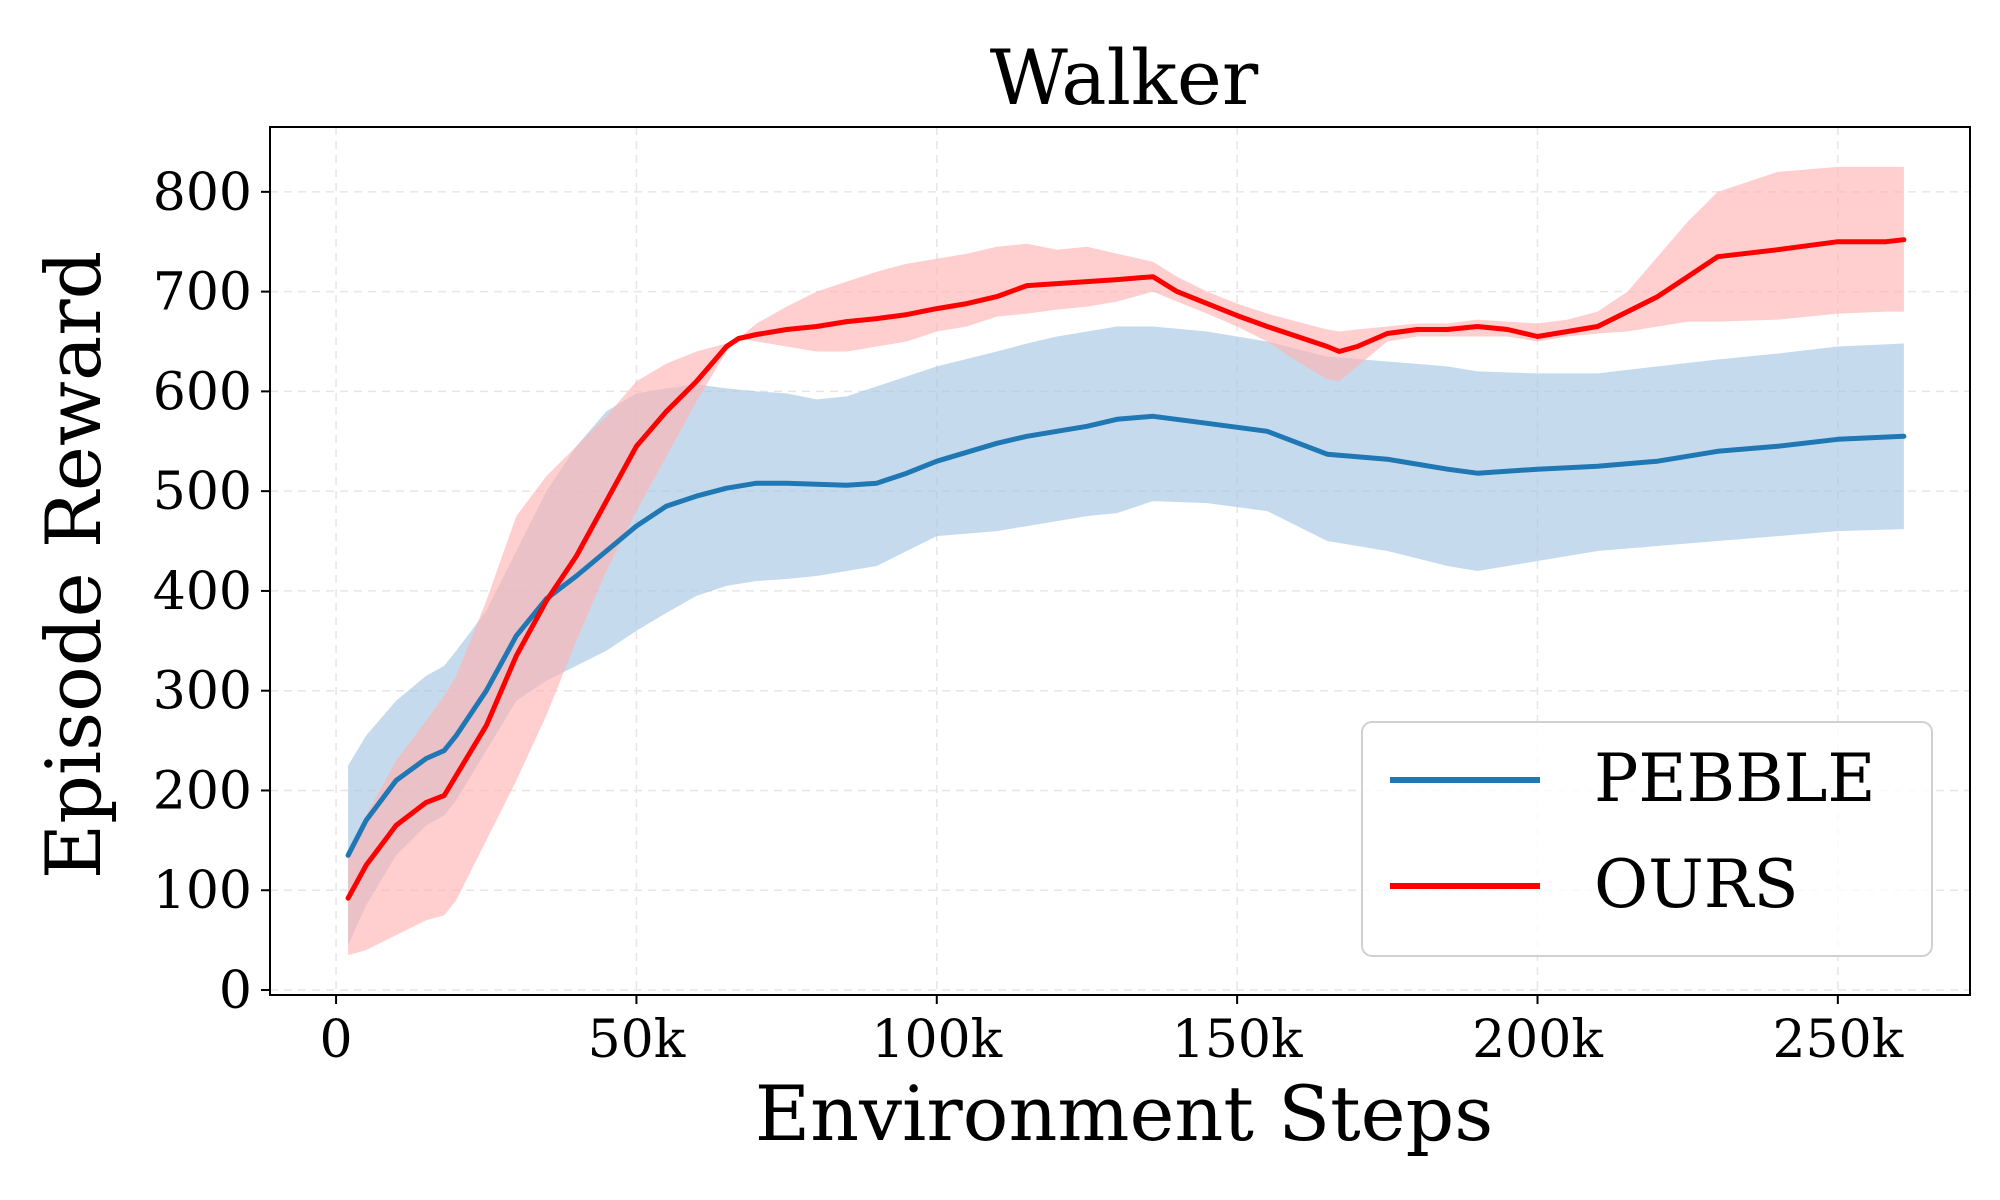 This screenshot has height=1200, width=2000. What do you see at coordinates (202, 692) in the screenshot?
I see `y-tick-label: 300` at bounding box center [202, 692].